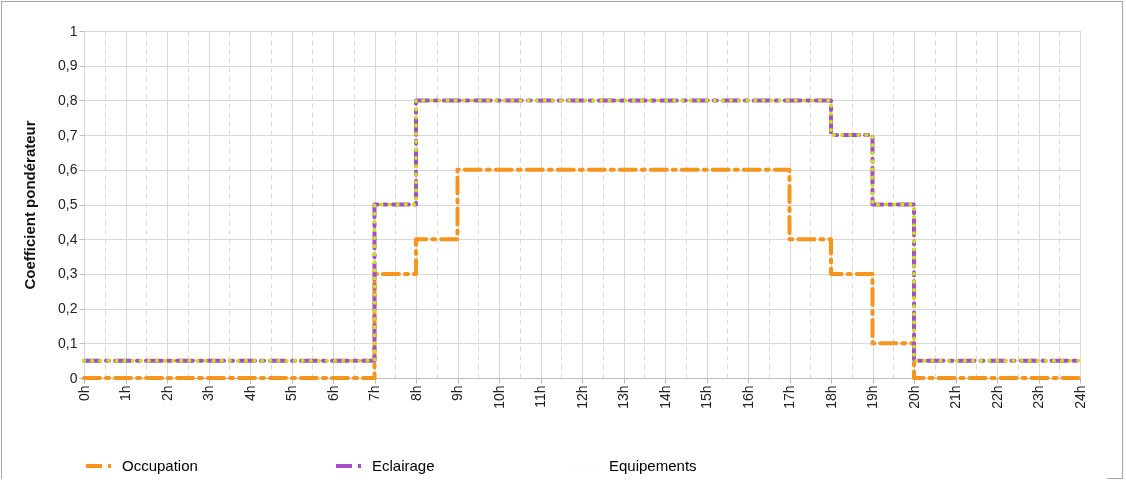  I want to click on x-tick-label: 19h, so click(872, 397).